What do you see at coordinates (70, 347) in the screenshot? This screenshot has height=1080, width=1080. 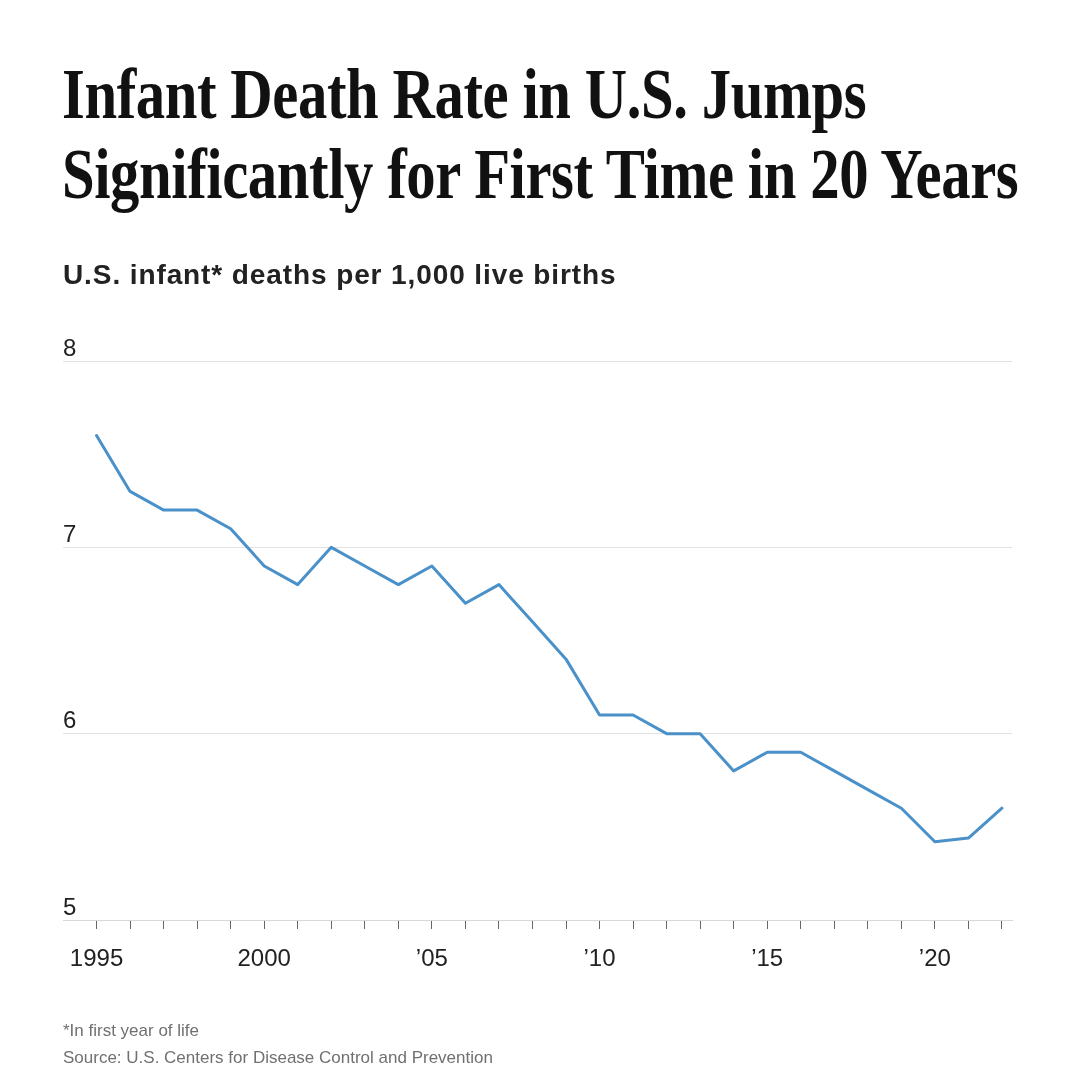 I see `y-tick-label: 8` at bounding box center [70, 347].